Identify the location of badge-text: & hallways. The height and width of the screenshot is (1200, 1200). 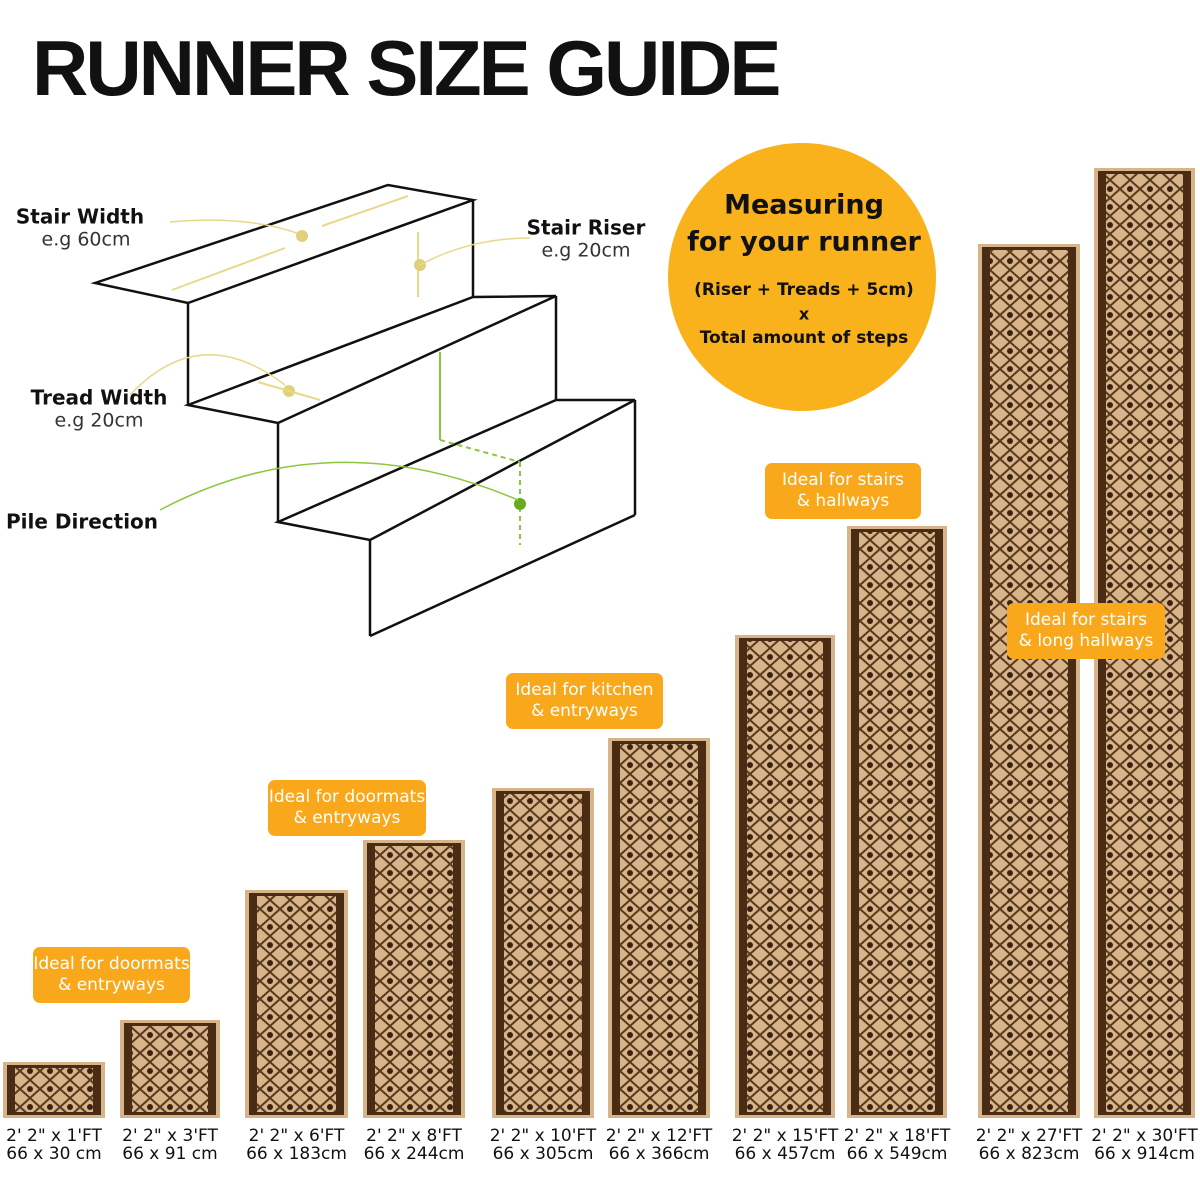
(843, 501).